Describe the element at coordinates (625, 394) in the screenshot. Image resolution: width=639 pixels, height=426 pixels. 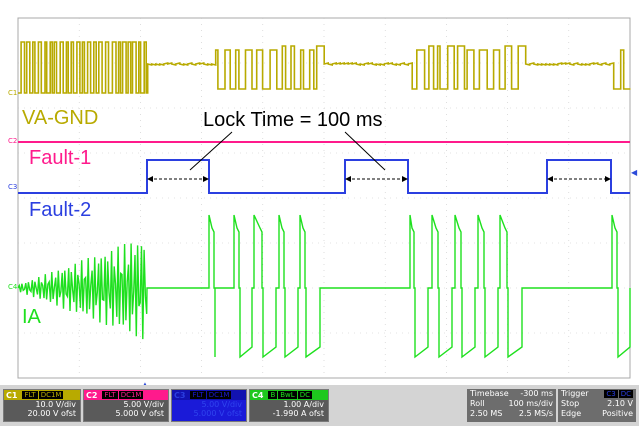
I see `trigger-coupling: DC` at that location.